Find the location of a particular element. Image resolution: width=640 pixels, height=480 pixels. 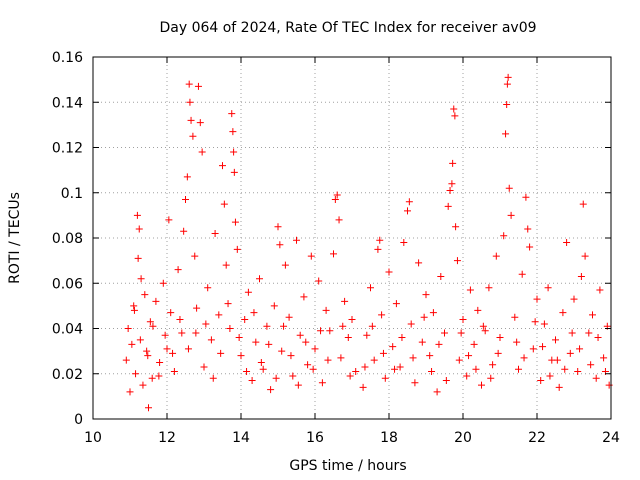

y-tick-label: 0.08 is located at coordinates (67, 239).